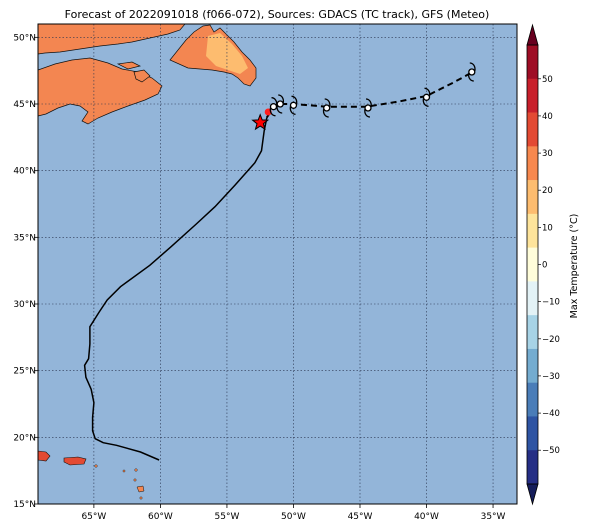 This screenshot has width=592, height=532. Describe the element at coordinates (360, 517) in the screenshot. I see `longitude-tick-label: 45°W` at that location.